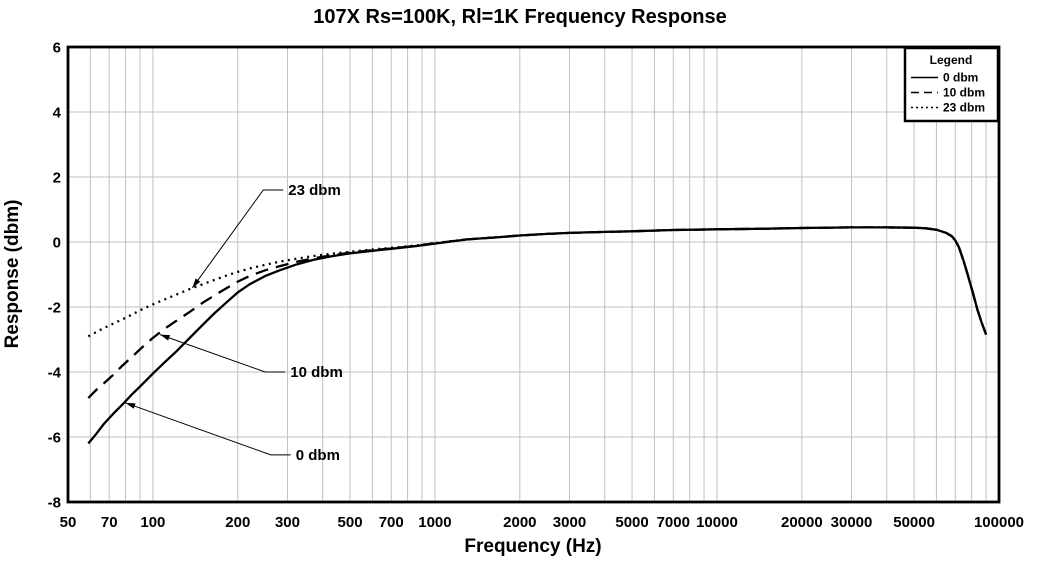  What do you see at coordinates (152, 522) in the screenshot?
I see `x-tick-label: 100` at bounding box center [152, 522].